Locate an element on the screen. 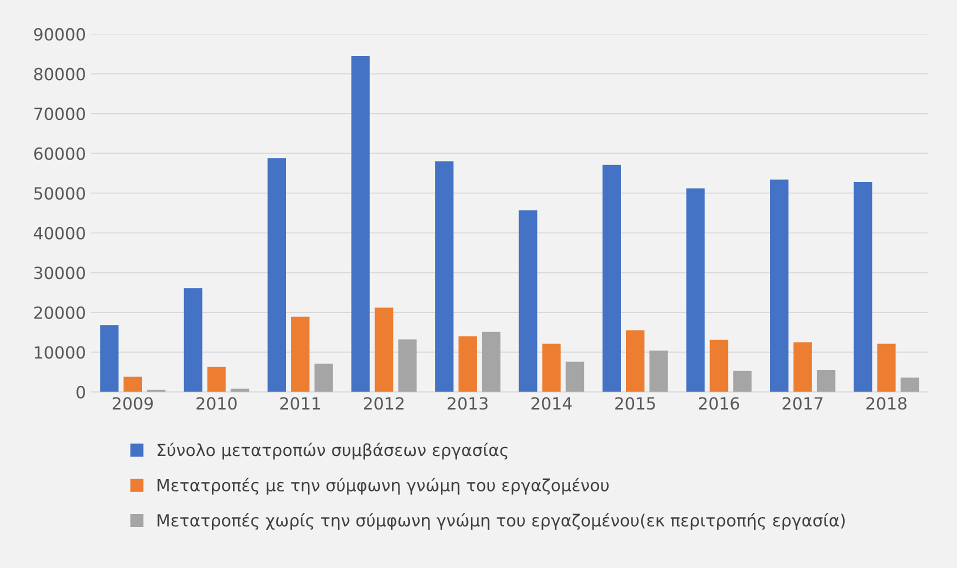  x-tick-label: 2014 is located at coordinates (551, 403).